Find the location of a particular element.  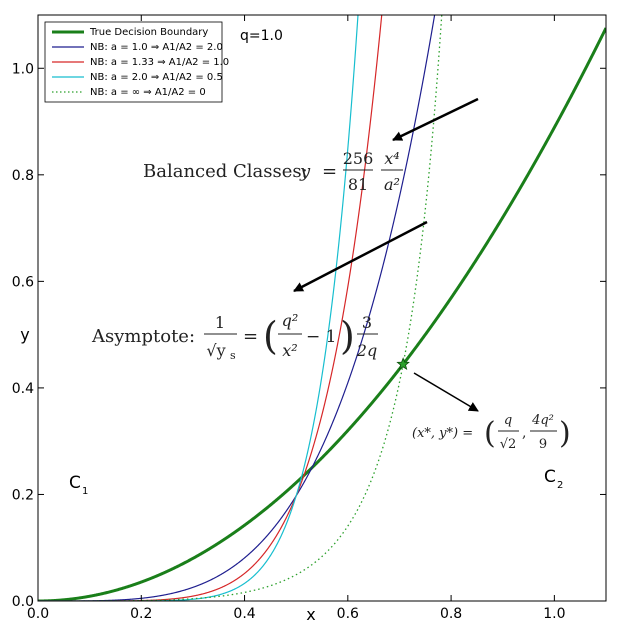

asym-minus: − 1 is located at coordinates (321, 337).